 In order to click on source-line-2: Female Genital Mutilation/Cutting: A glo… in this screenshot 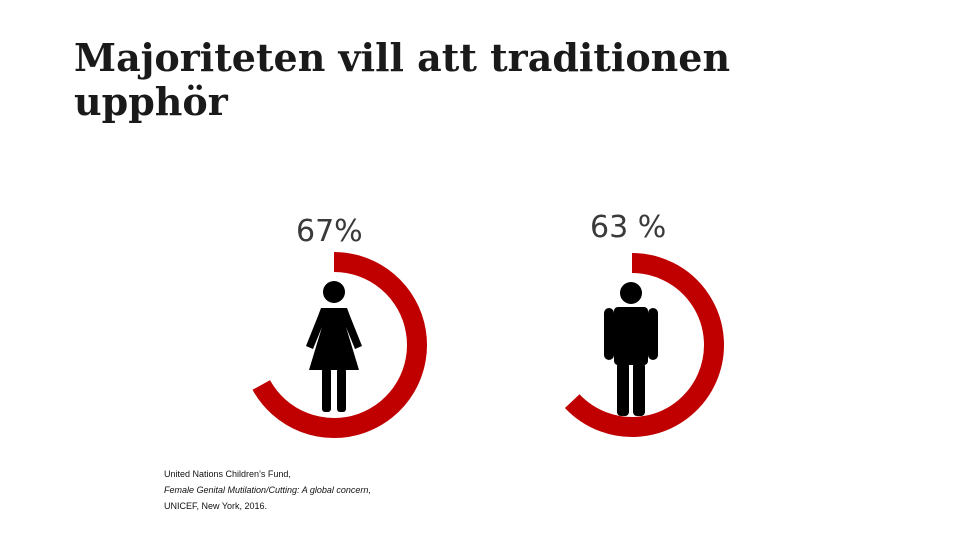, I will do `click(267, 490)`.